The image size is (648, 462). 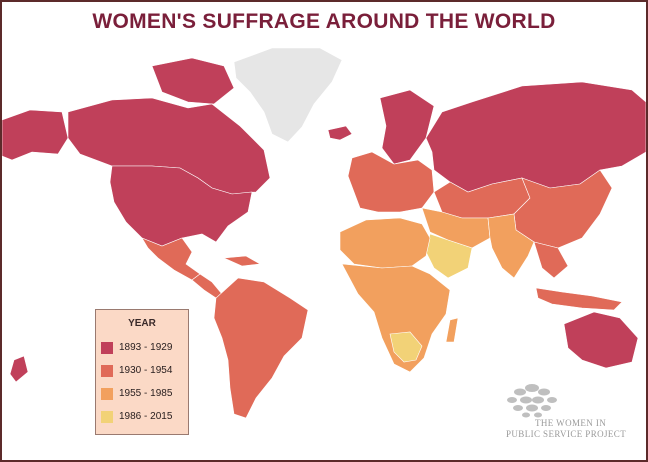 What do you see at coordinates (385, 243) in the screenshot?
I see `region-north-africa` at bounding box center [385, 243].